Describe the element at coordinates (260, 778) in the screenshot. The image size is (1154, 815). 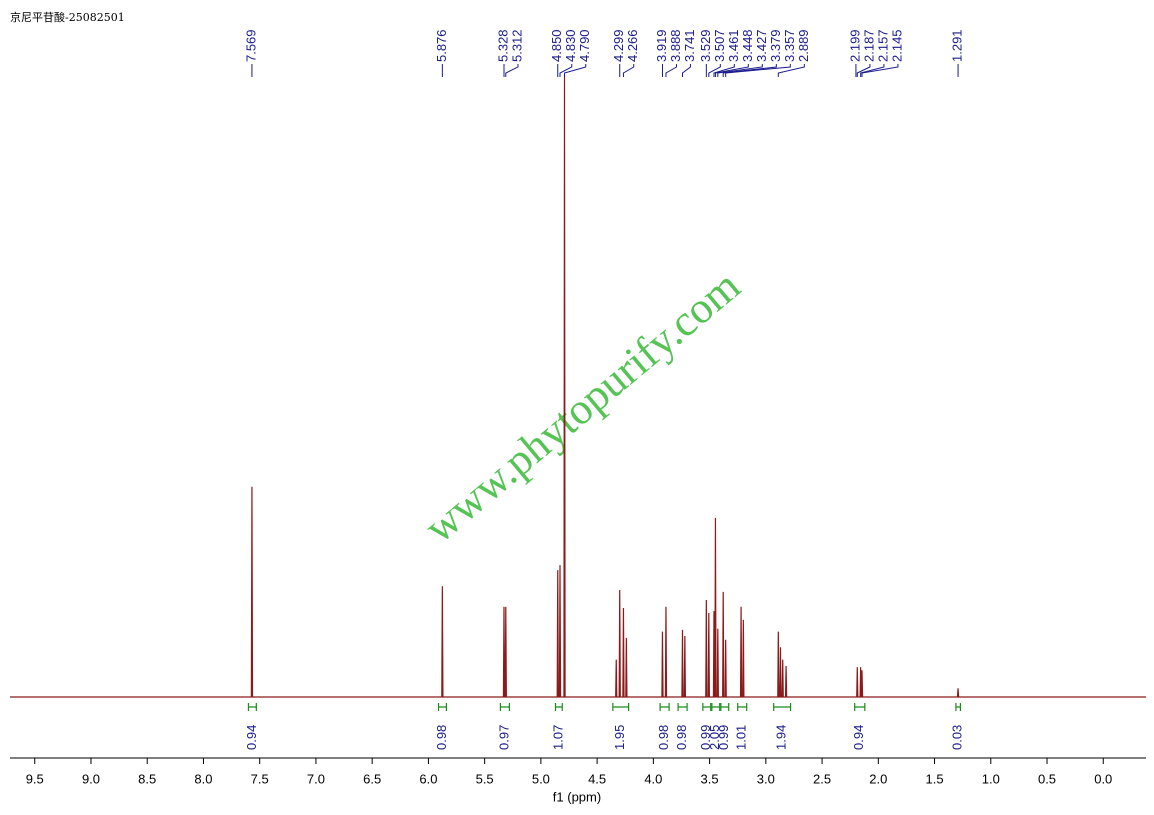
I see `x-tick-label: 7.5` at that location.